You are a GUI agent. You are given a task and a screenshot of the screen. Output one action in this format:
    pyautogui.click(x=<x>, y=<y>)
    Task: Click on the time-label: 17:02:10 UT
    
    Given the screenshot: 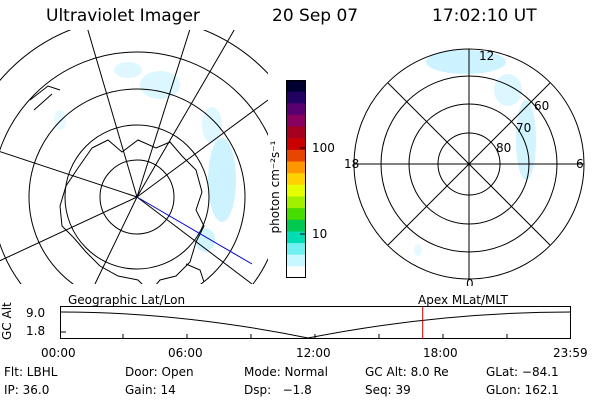 What is the action you would take?
    pyautogui.click(x=484, y=16)
    